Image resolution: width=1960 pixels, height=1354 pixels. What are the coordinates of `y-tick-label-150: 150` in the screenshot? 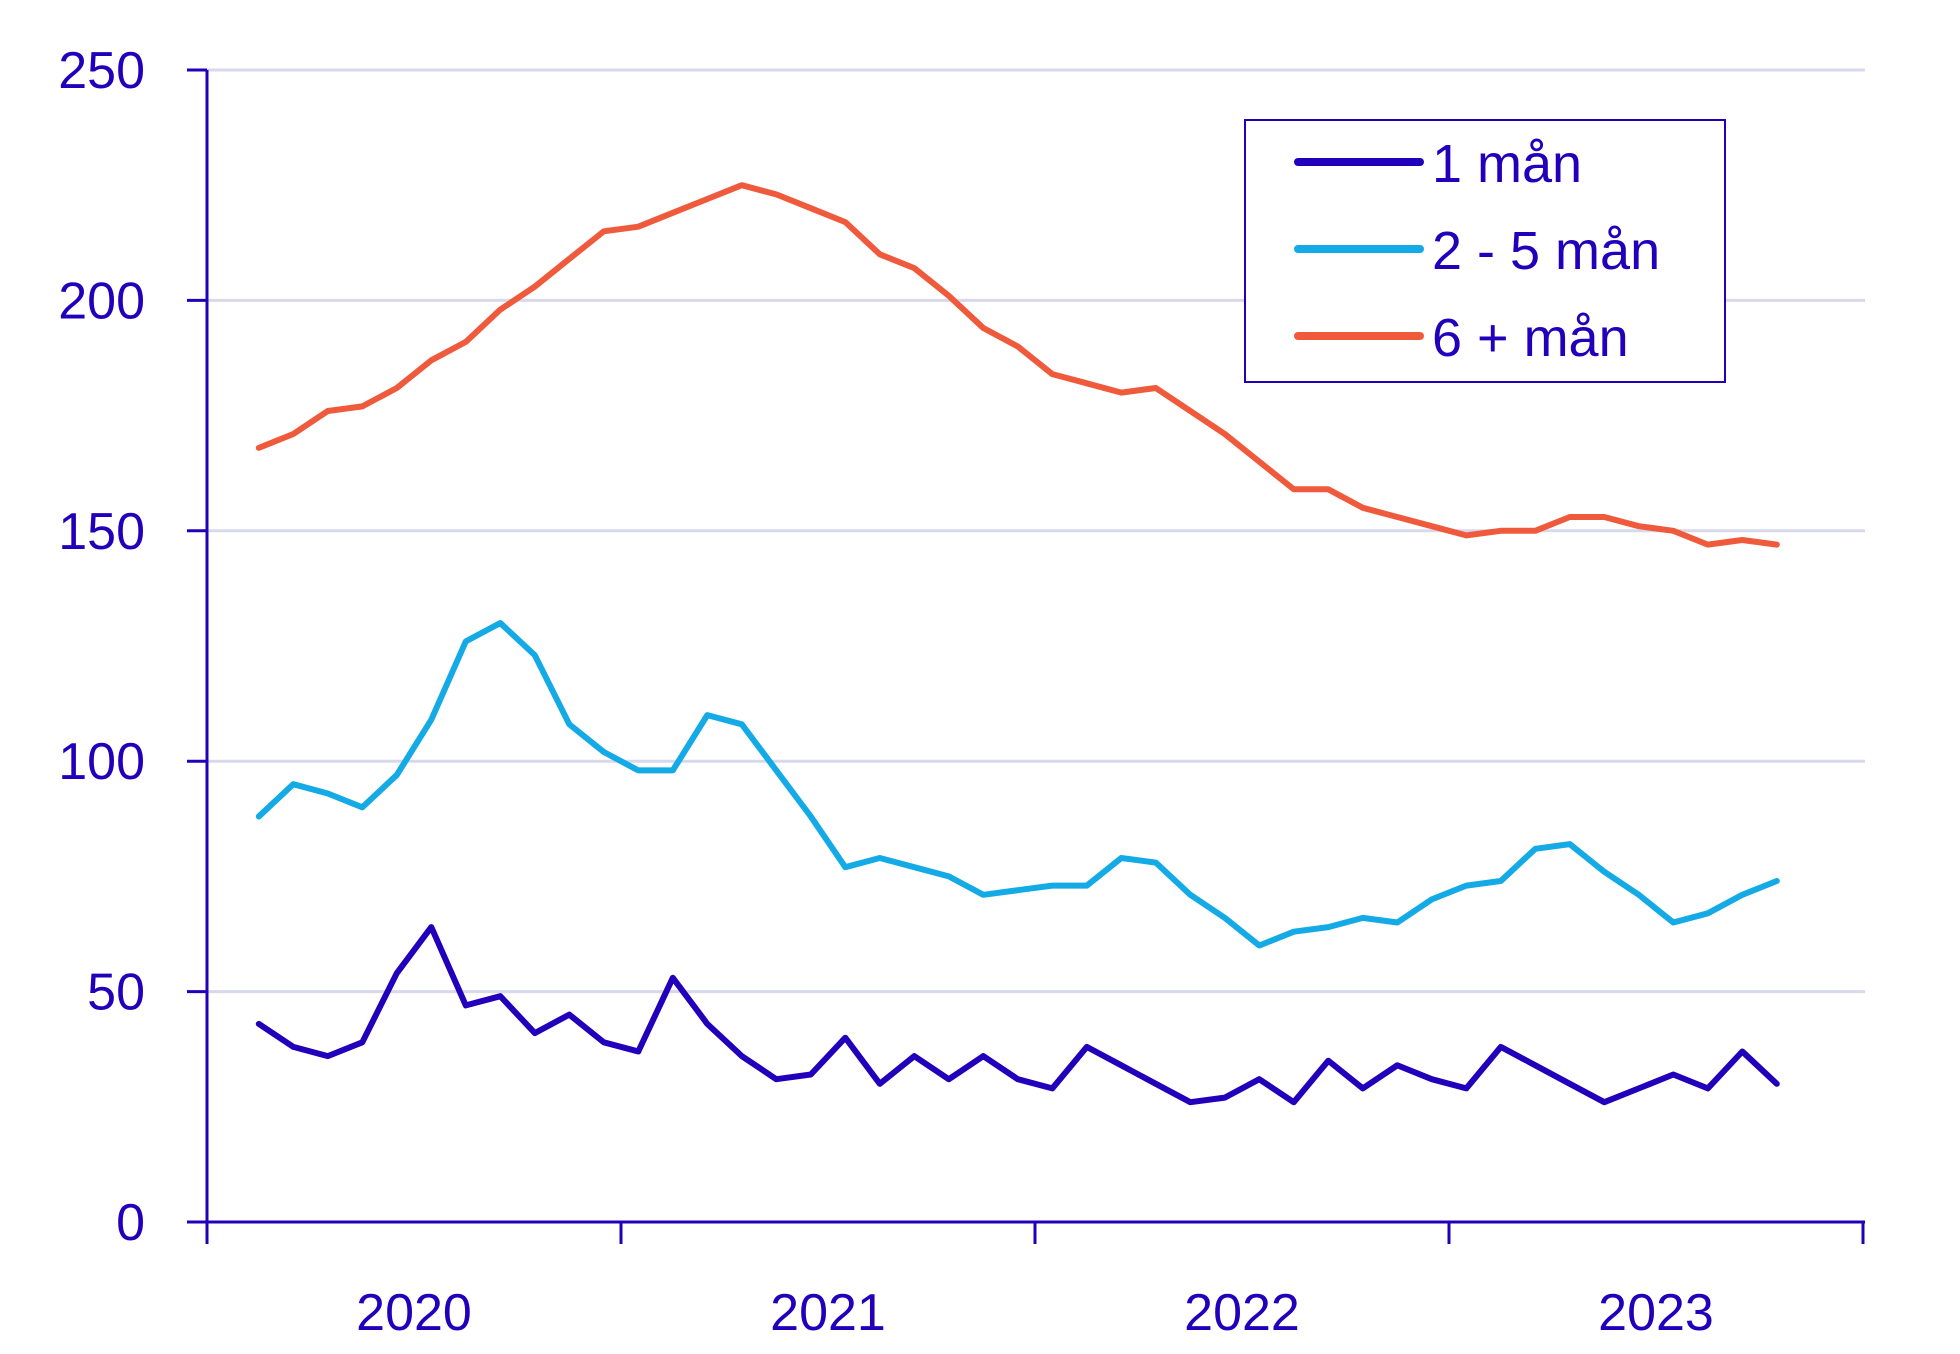 It's located at (101, 532).